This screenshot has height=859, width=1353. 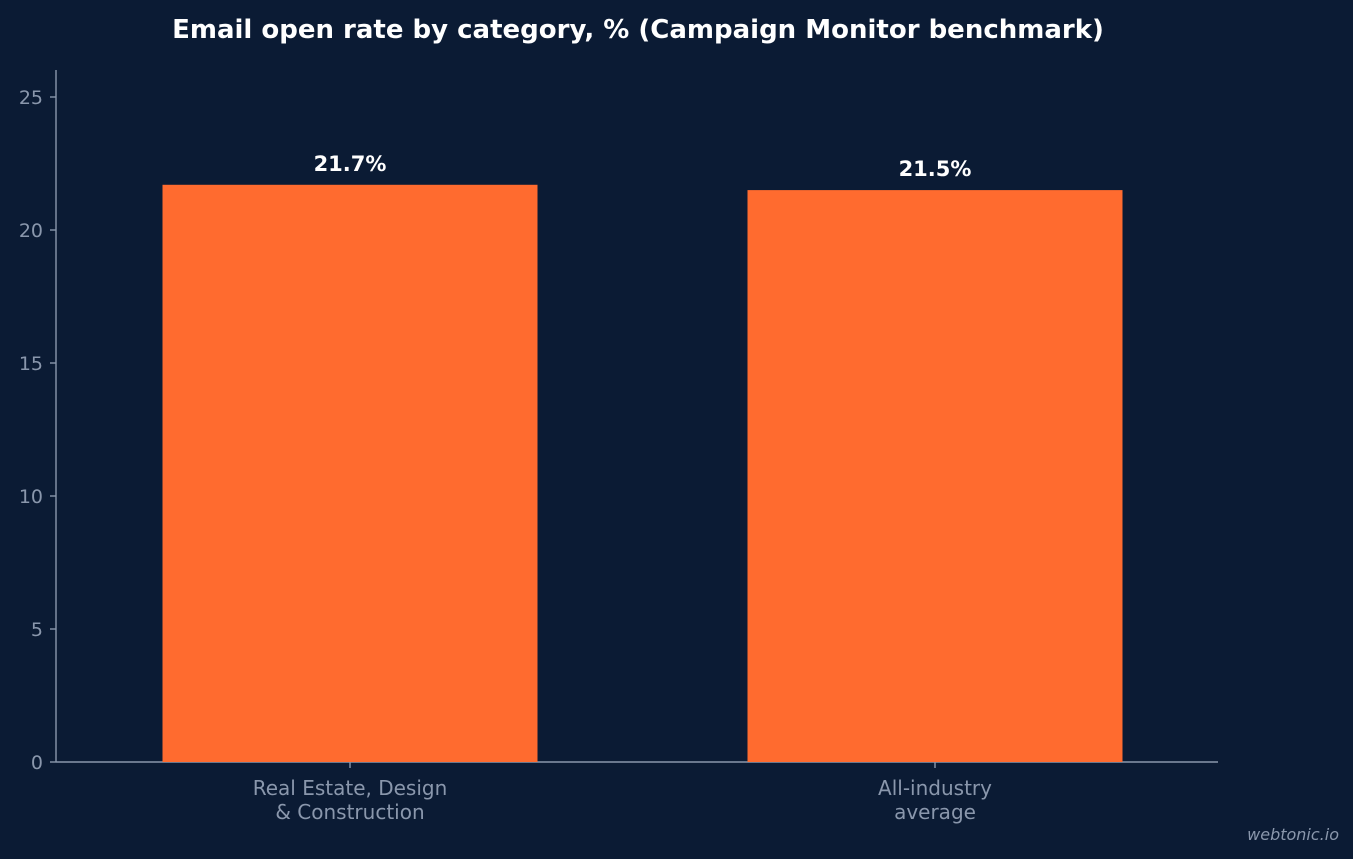 I want to click on y-axis: 0 5 10 15 20 25, so click(x=38, y=422).